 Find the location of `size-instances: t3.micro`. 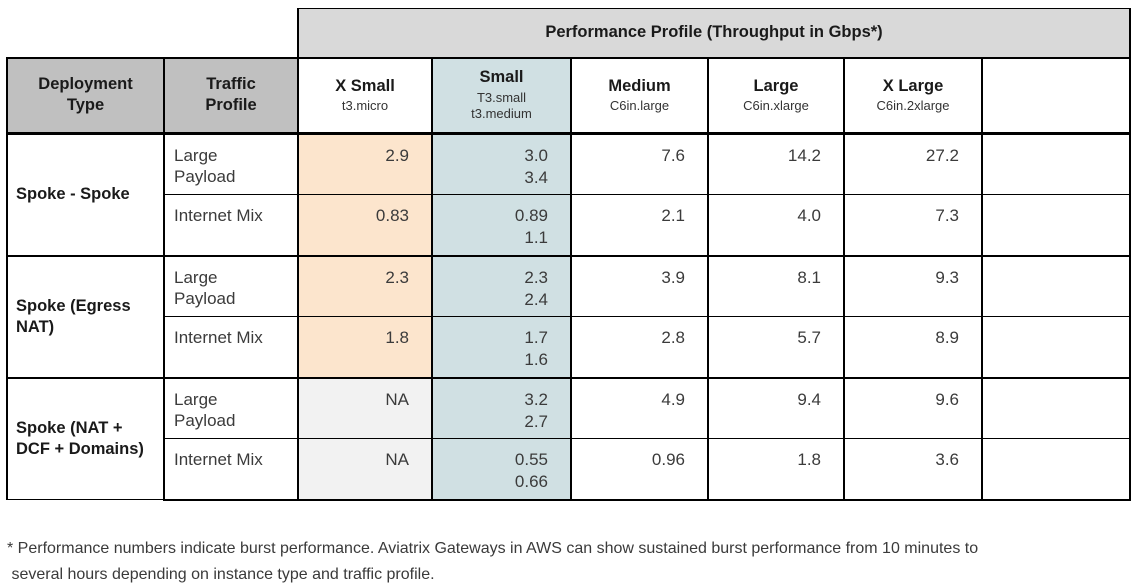

size-instances: t3.micro is located at coordinates (365, 106).